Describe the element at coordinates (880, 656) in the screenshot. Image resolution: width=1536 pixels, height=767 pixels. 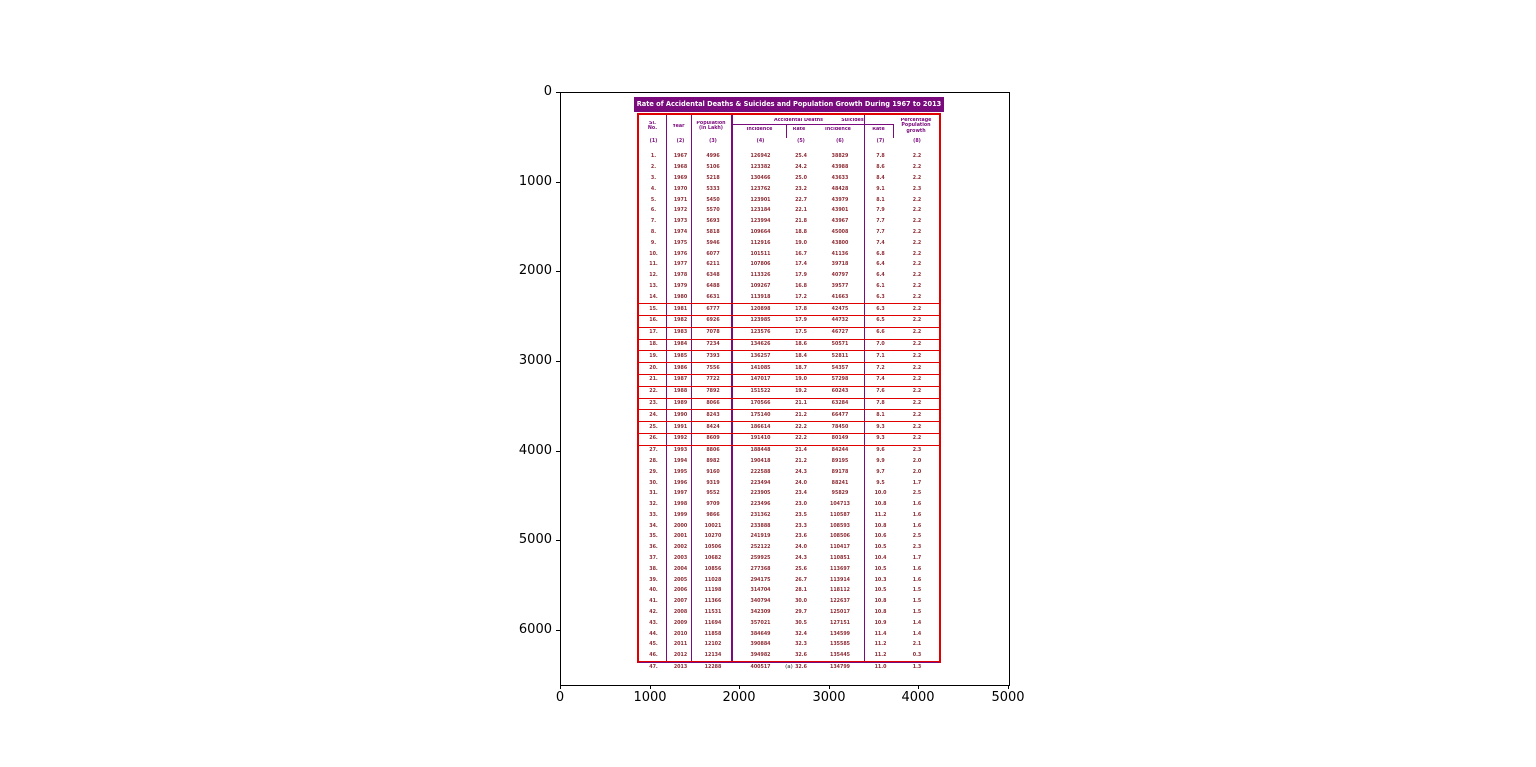
I see `table-cell: 11.2` at that location.